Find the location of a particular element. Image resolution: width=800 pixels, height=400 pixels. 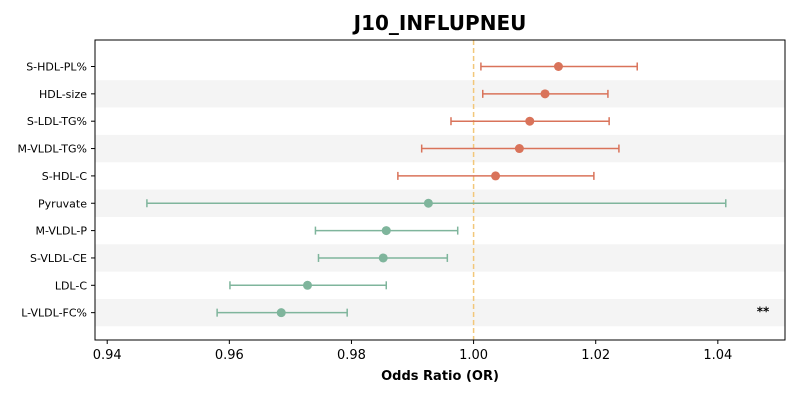

x-tick-label: 1.00 is located at coordinates (473, 355).